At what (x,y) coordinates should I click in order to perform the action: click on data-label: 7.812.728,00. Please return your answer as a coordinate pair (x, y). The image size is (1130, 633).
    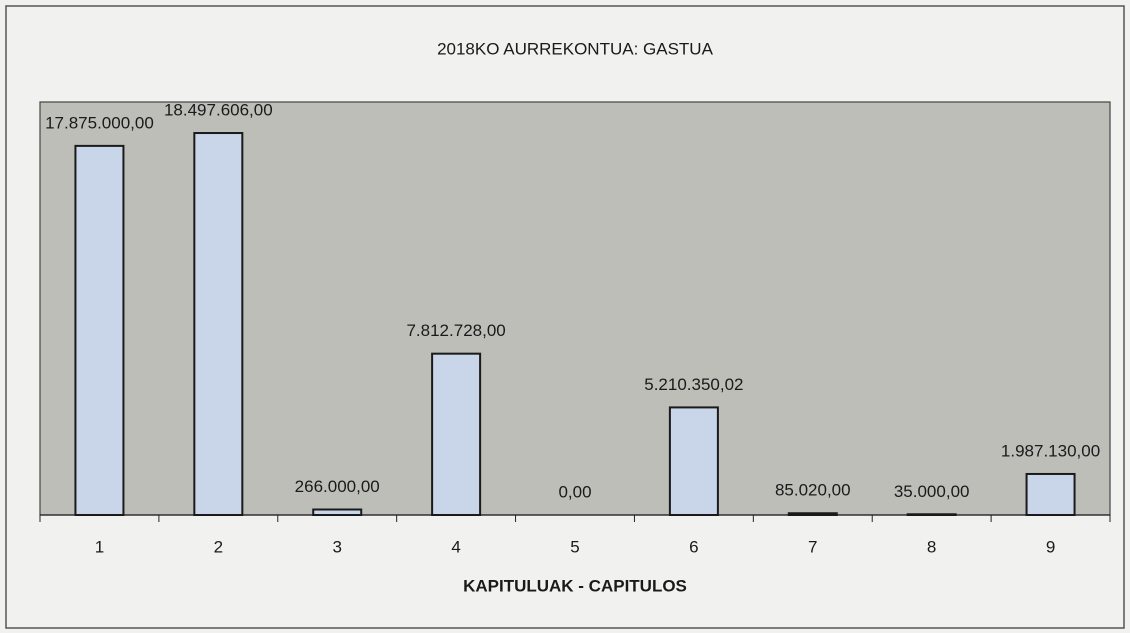
    Looking at the image, I should click on (455, 330).